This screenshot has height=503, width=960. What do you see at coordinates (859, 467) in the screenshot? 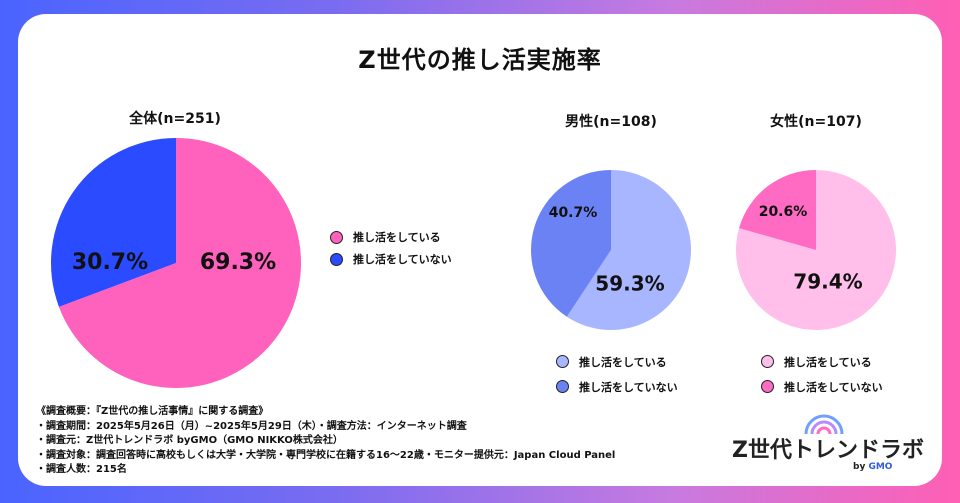
I see `brand-by: by` at bounding box center [859, 467].